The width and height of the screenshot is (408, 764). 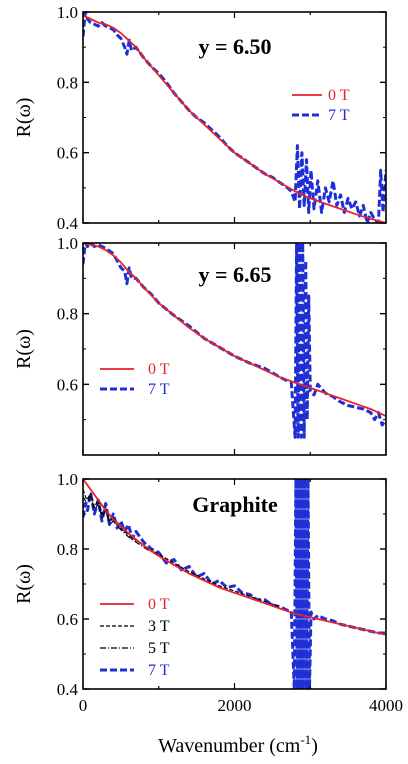 I want to click on x-axis-title: Wavenumber (cm-1), so click(x=238, y=744).